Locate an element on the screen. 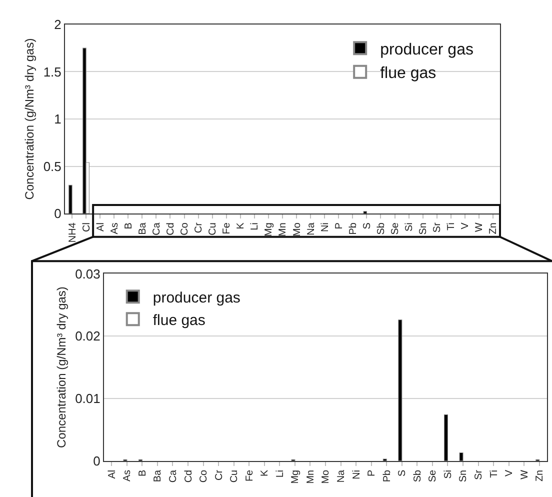 The height and width of the screenshot is (497, 552). x-tick-label: Cl is located at coordinates (86, 227).